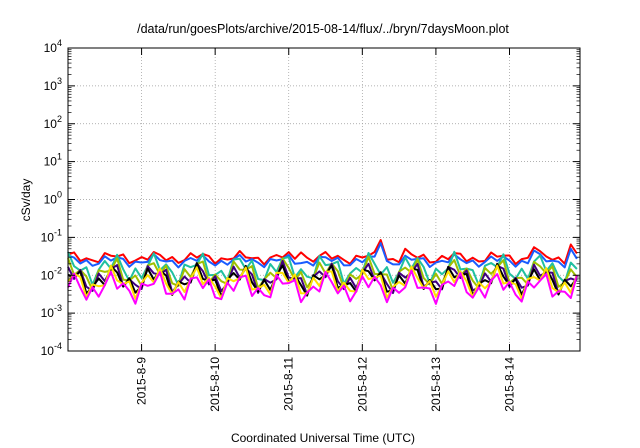 This screenshot has width=640, height=448. What do you see at coordinates (26, 200) in the screenshot?
I see `y-axis-label: cSv/day` at bounding box center [26, 200].